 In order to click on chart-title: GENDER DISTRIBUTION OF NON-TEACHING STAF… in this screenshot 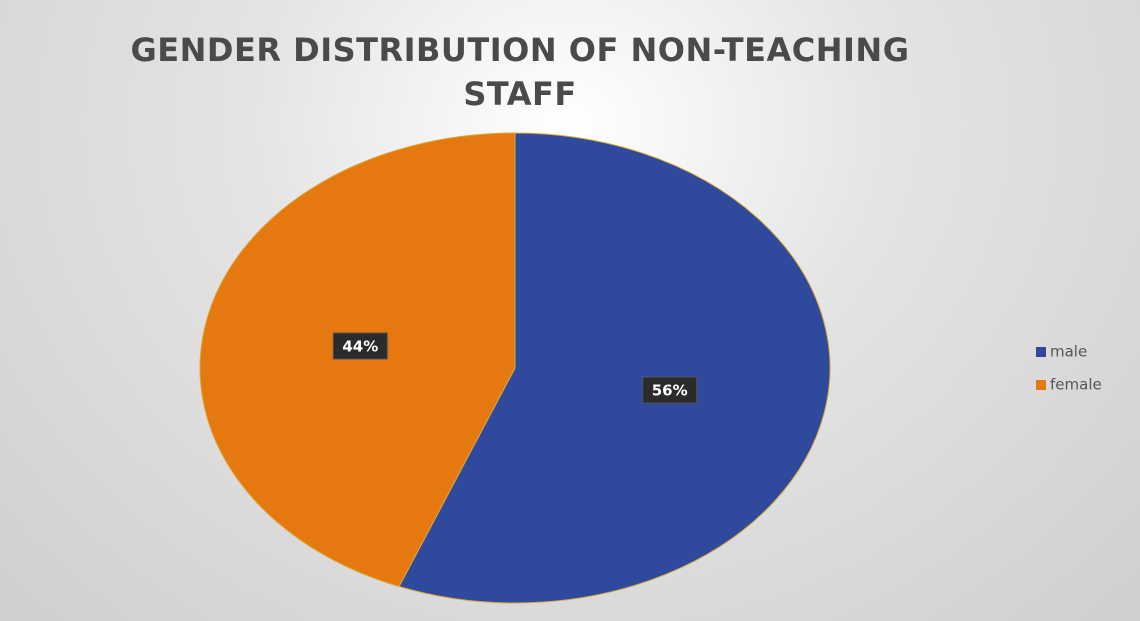, I will do `click(520, 72)`.